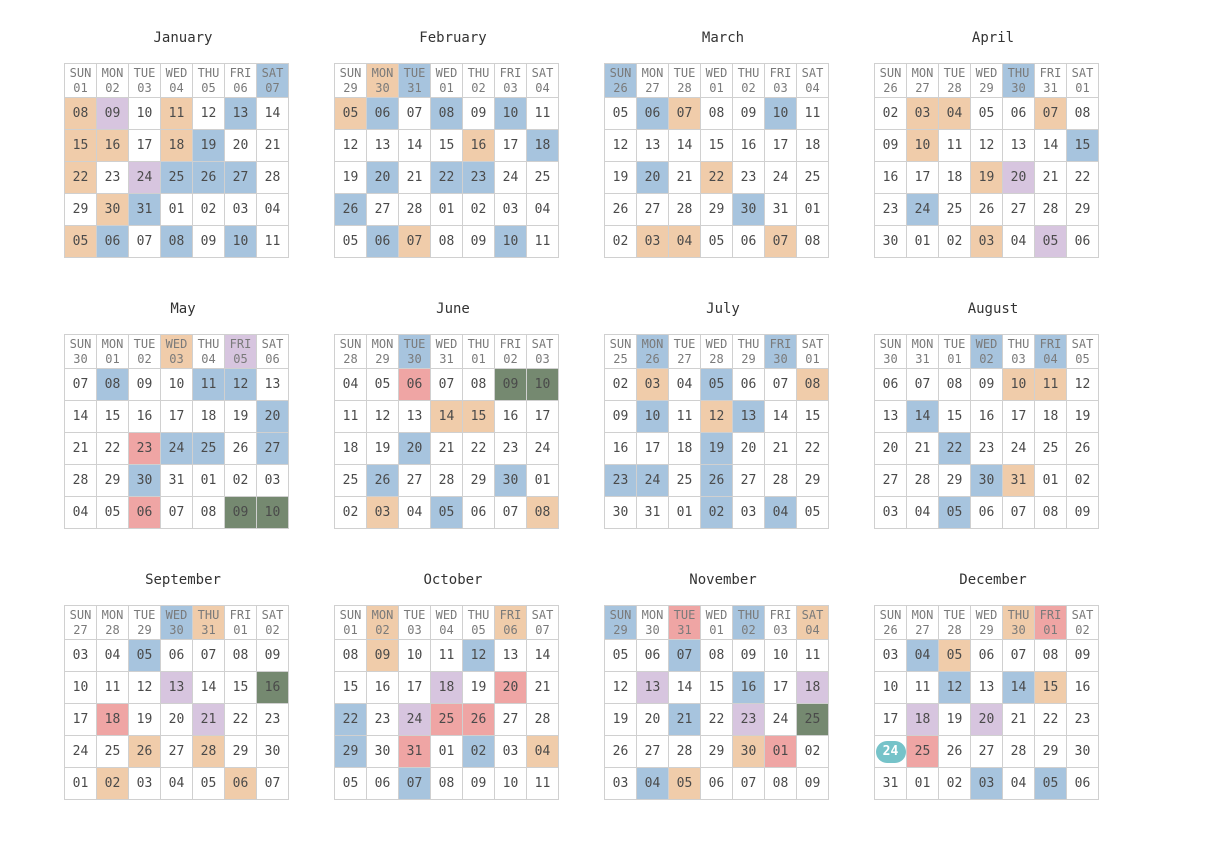  What do you see at coordinates (1018, 622) in the screenshot?
I see `weekday-header-cell: THU 30` at bounding box center [1018, 622].